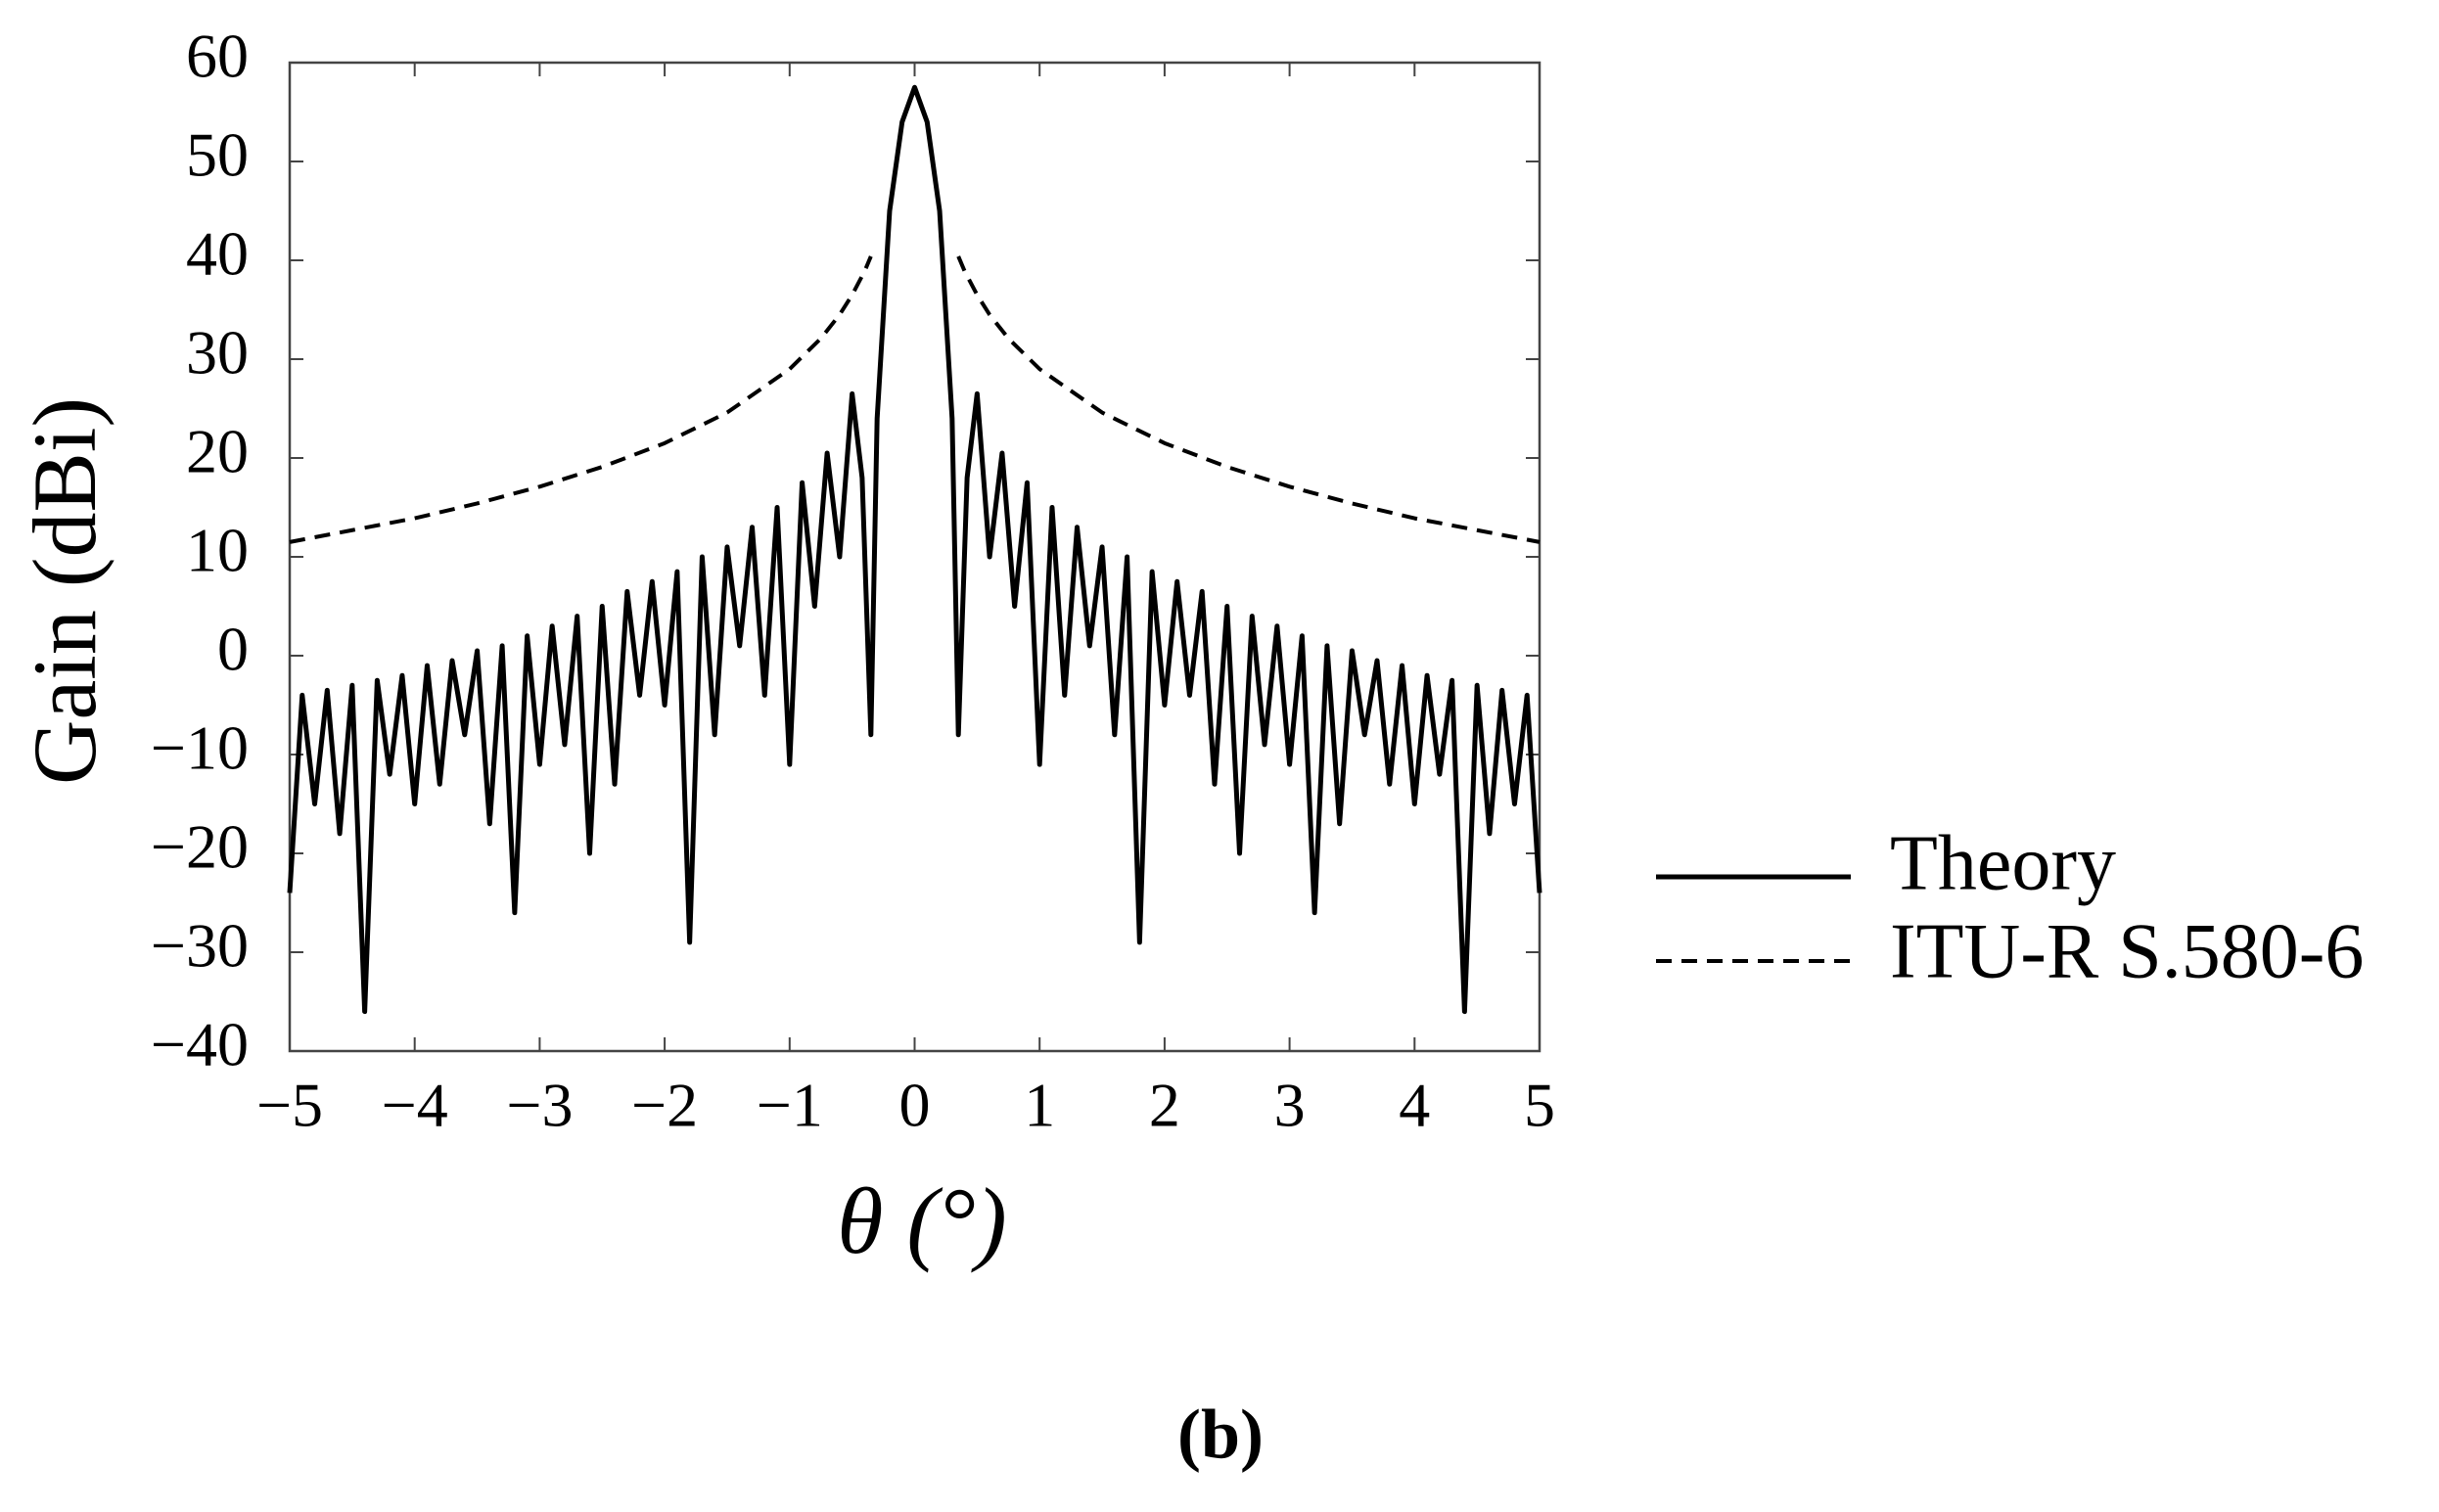 Image resolution: width=2439 pixels, height=1512 pixels. What do you see at coordinates (1164, 1105) in the screenshot?
I see `x-tick-label: 2` at bounding box center [1164, 1105].